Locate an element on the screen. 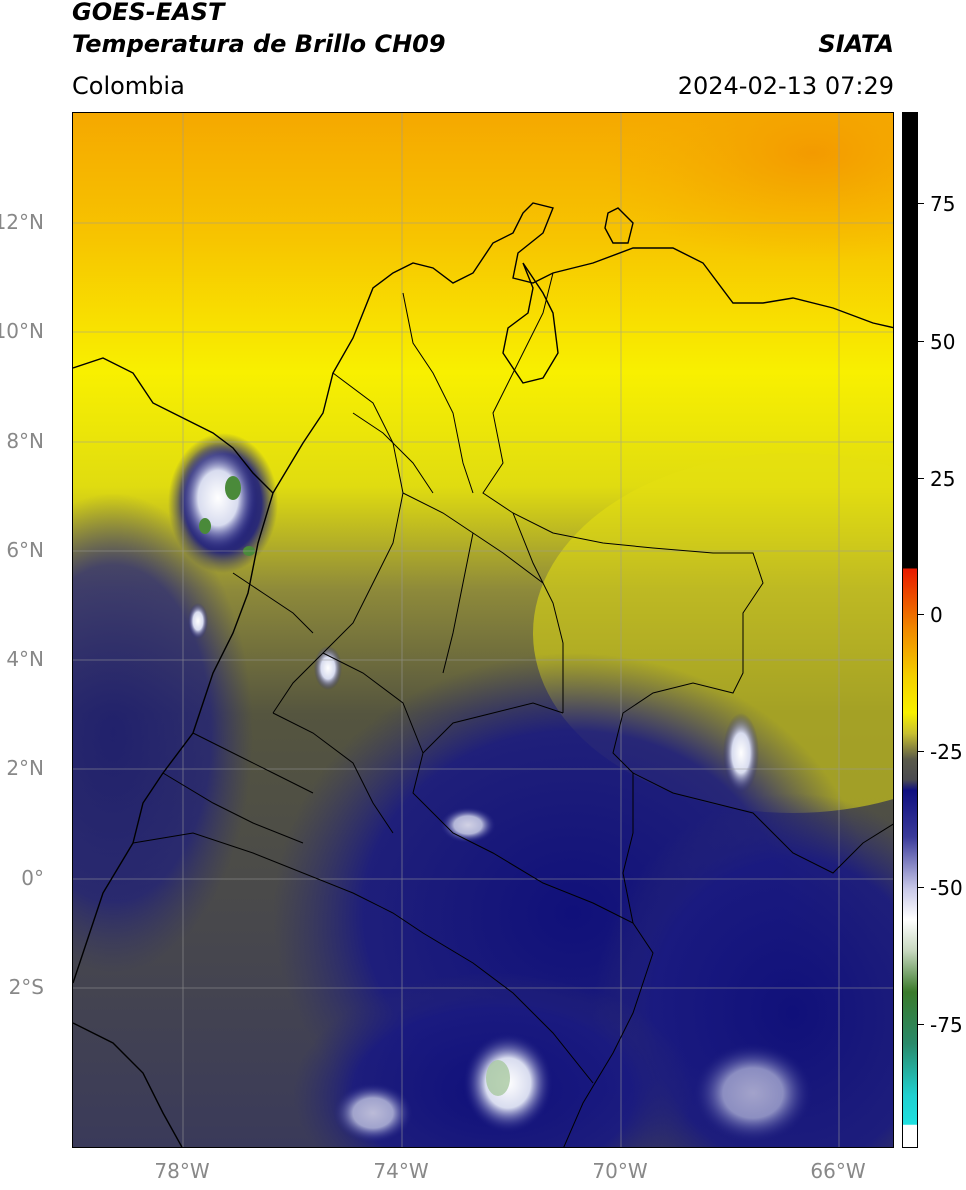 The height and width of the screenshot is (1190, 966). brand-label: SIATA is located at coordinates (856, 44).